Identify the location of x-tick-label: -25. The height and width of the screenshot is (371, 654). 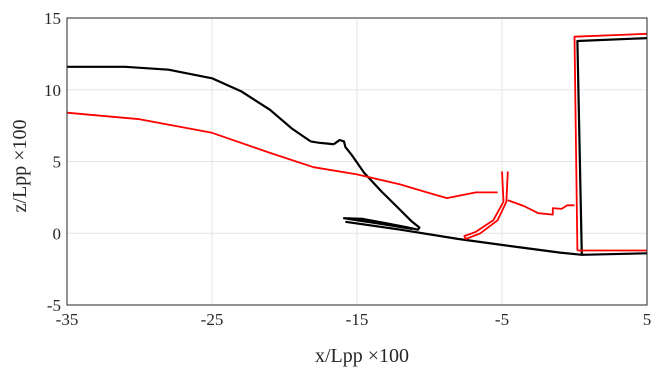
(212, 319).